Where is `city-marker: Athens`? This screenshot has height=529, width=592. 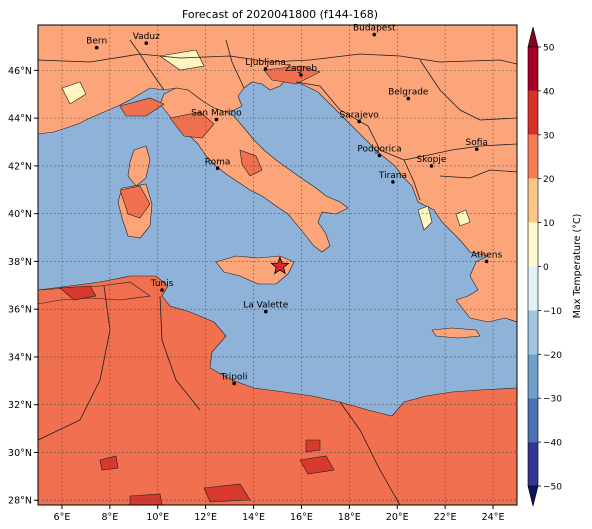 city-marker: Athens is located at coordinates (486, 257).